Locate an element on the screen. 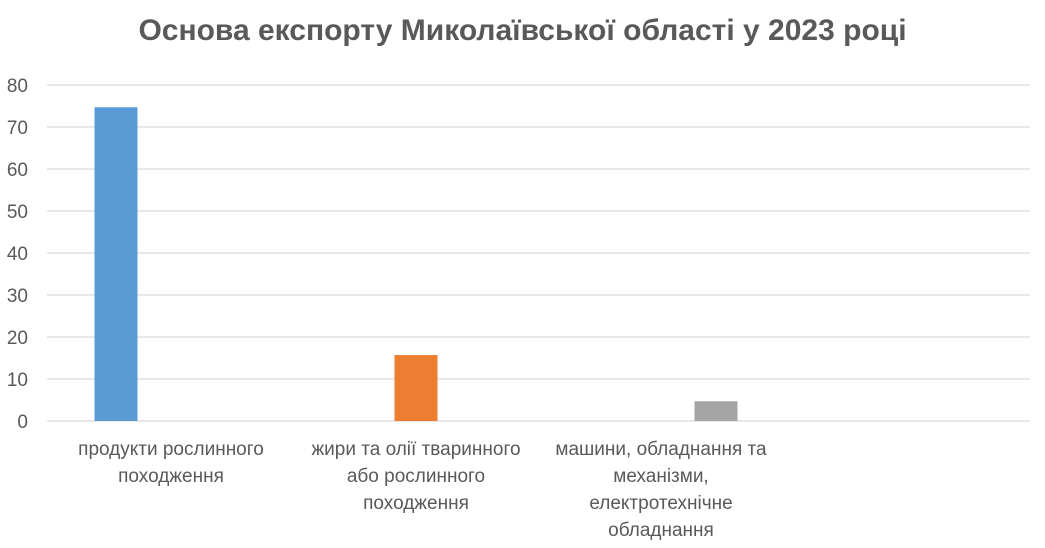 This screenshot has width=1045, height=548. x-category-label-line: або рослинного is located at coordinates (416, 476).